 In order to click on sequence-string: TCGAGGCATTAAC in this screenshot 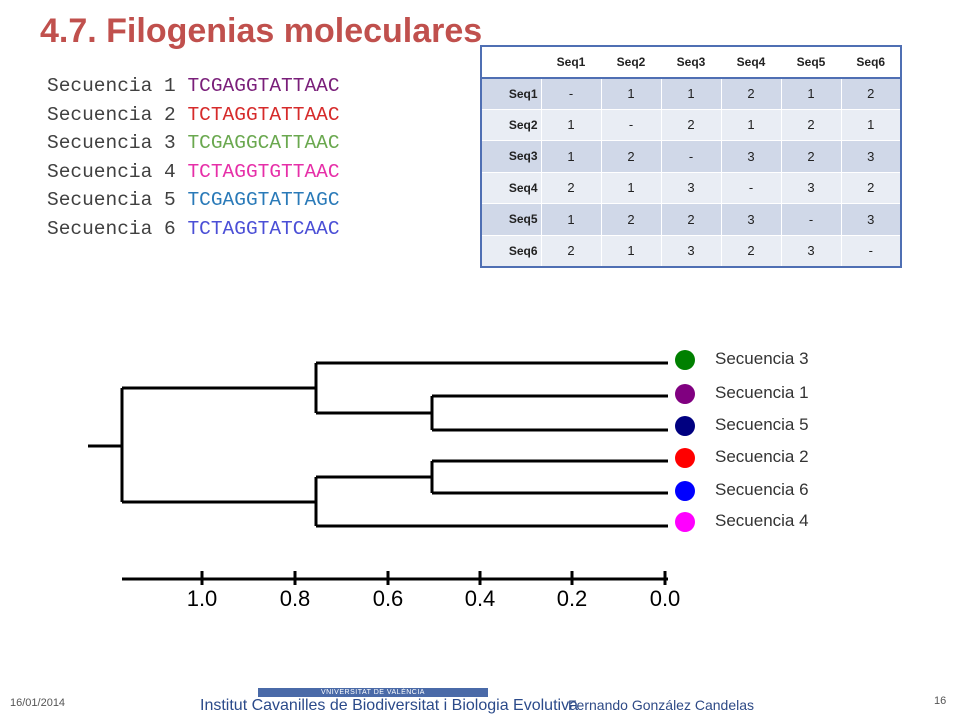, I will do `click(263, 143)`.